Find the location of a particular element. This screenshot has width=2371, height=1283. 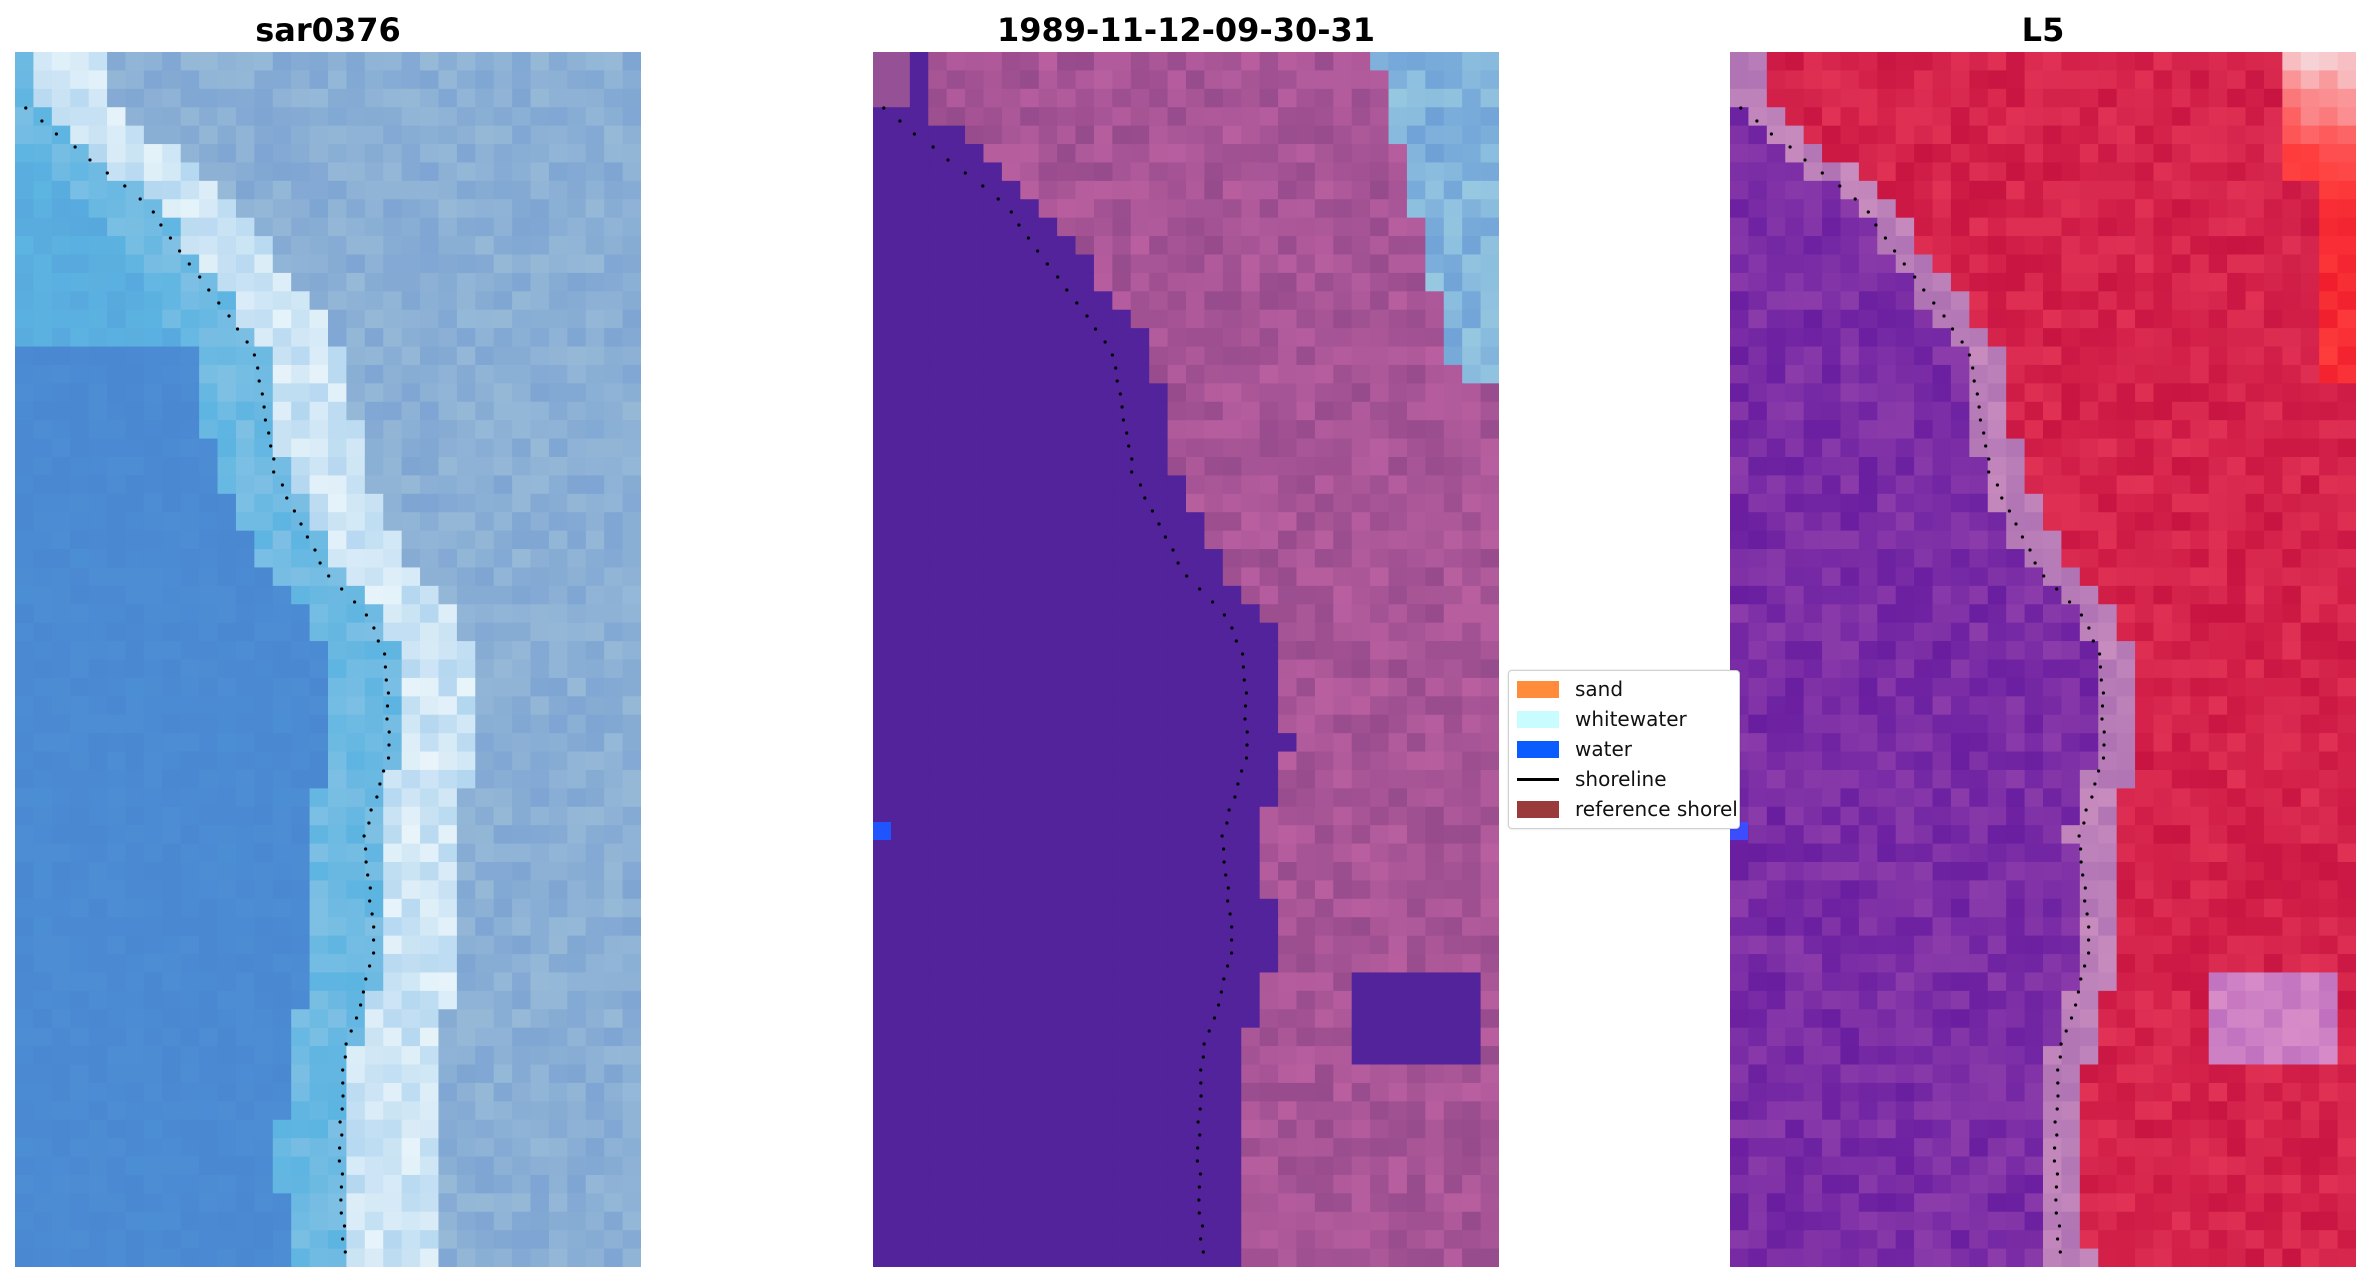

rgb-shoreline is located at coordinates (207, 680).